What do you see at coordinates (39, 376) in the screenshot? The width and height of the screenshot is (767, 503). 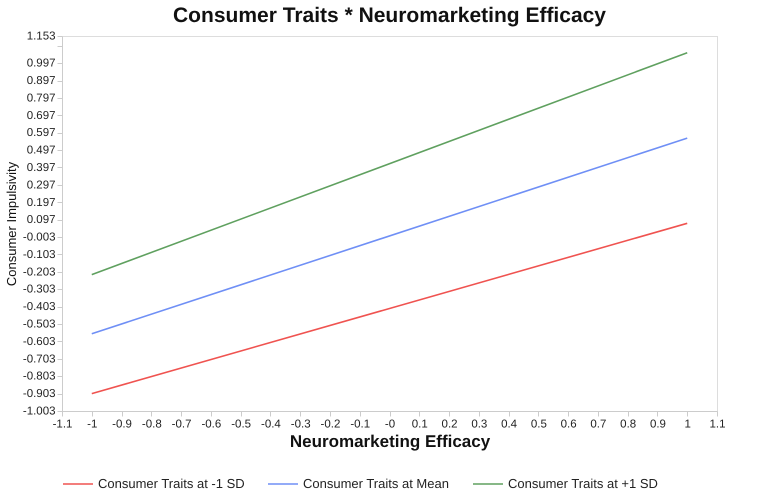 I see `y-tick-label: -0.803` at bounding box center [39, 376].